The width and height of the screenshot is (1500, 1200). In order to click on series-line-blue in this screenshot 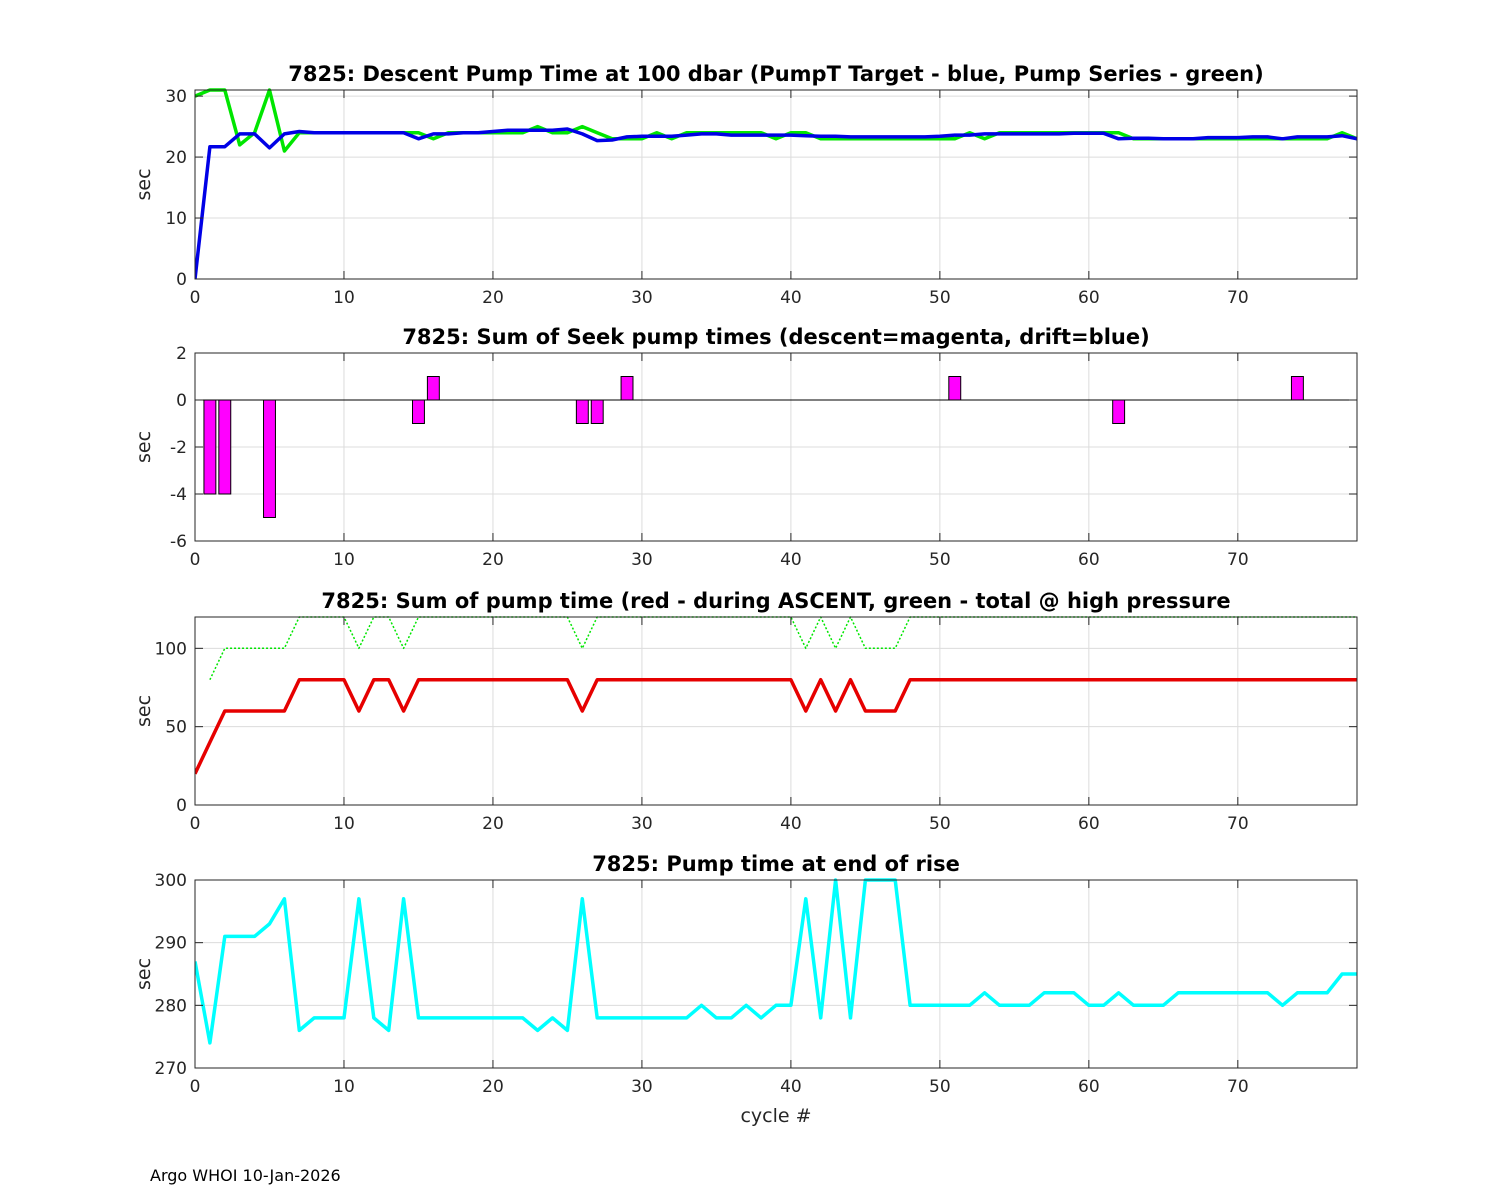, I will do `click(776, 203)`.